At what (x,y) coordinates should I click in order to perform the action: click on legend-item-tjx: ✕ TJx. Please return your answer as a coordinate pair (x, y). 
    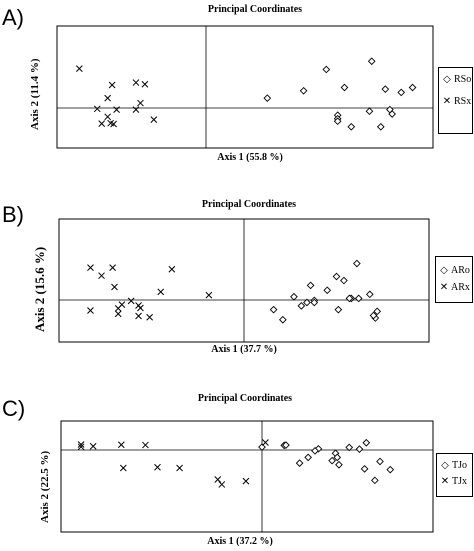
    Looking at the image, I should click on (453, 481).